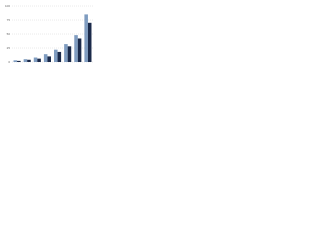 The width and height of the screenshot is (320, 240). I want to click on y-tick-label: 75, so click(9, 20).